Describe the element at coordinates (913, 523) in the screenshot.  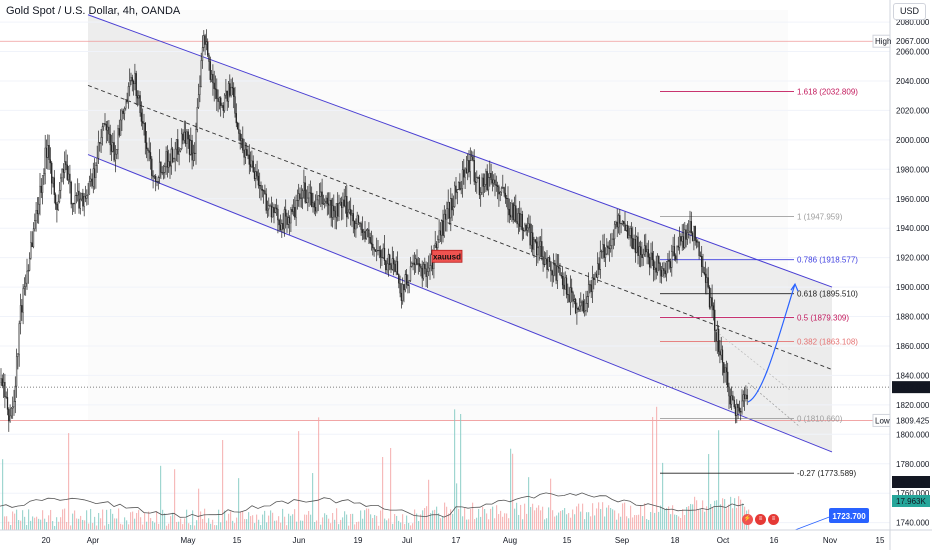
I see `price-tick-label: 1740.000` at that location.